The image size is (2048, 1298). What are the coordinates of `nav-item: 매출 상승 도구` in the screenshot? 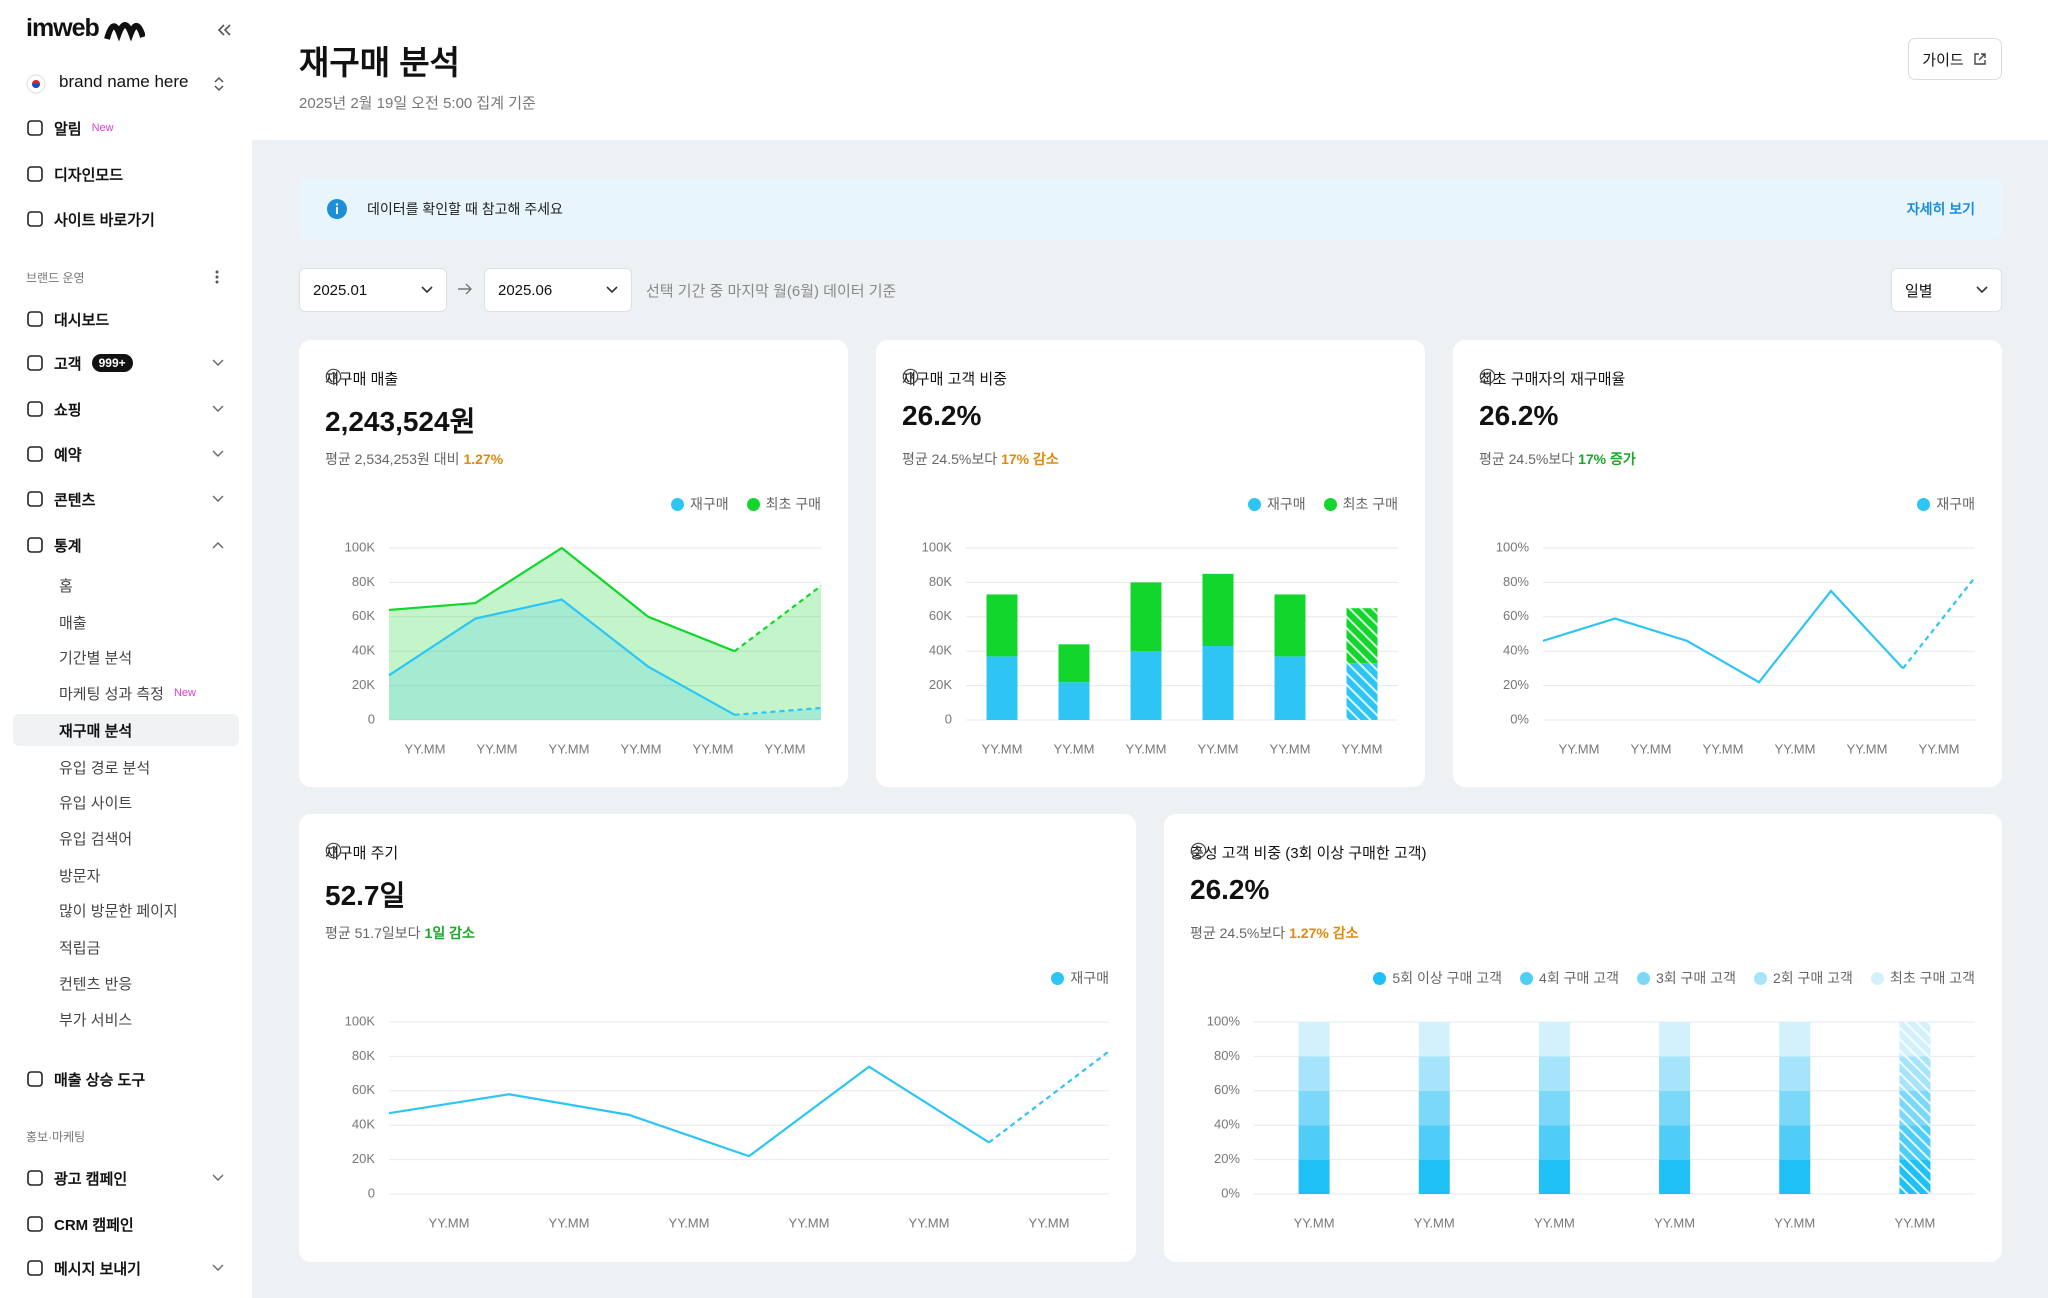 It's located at (85, 1079).